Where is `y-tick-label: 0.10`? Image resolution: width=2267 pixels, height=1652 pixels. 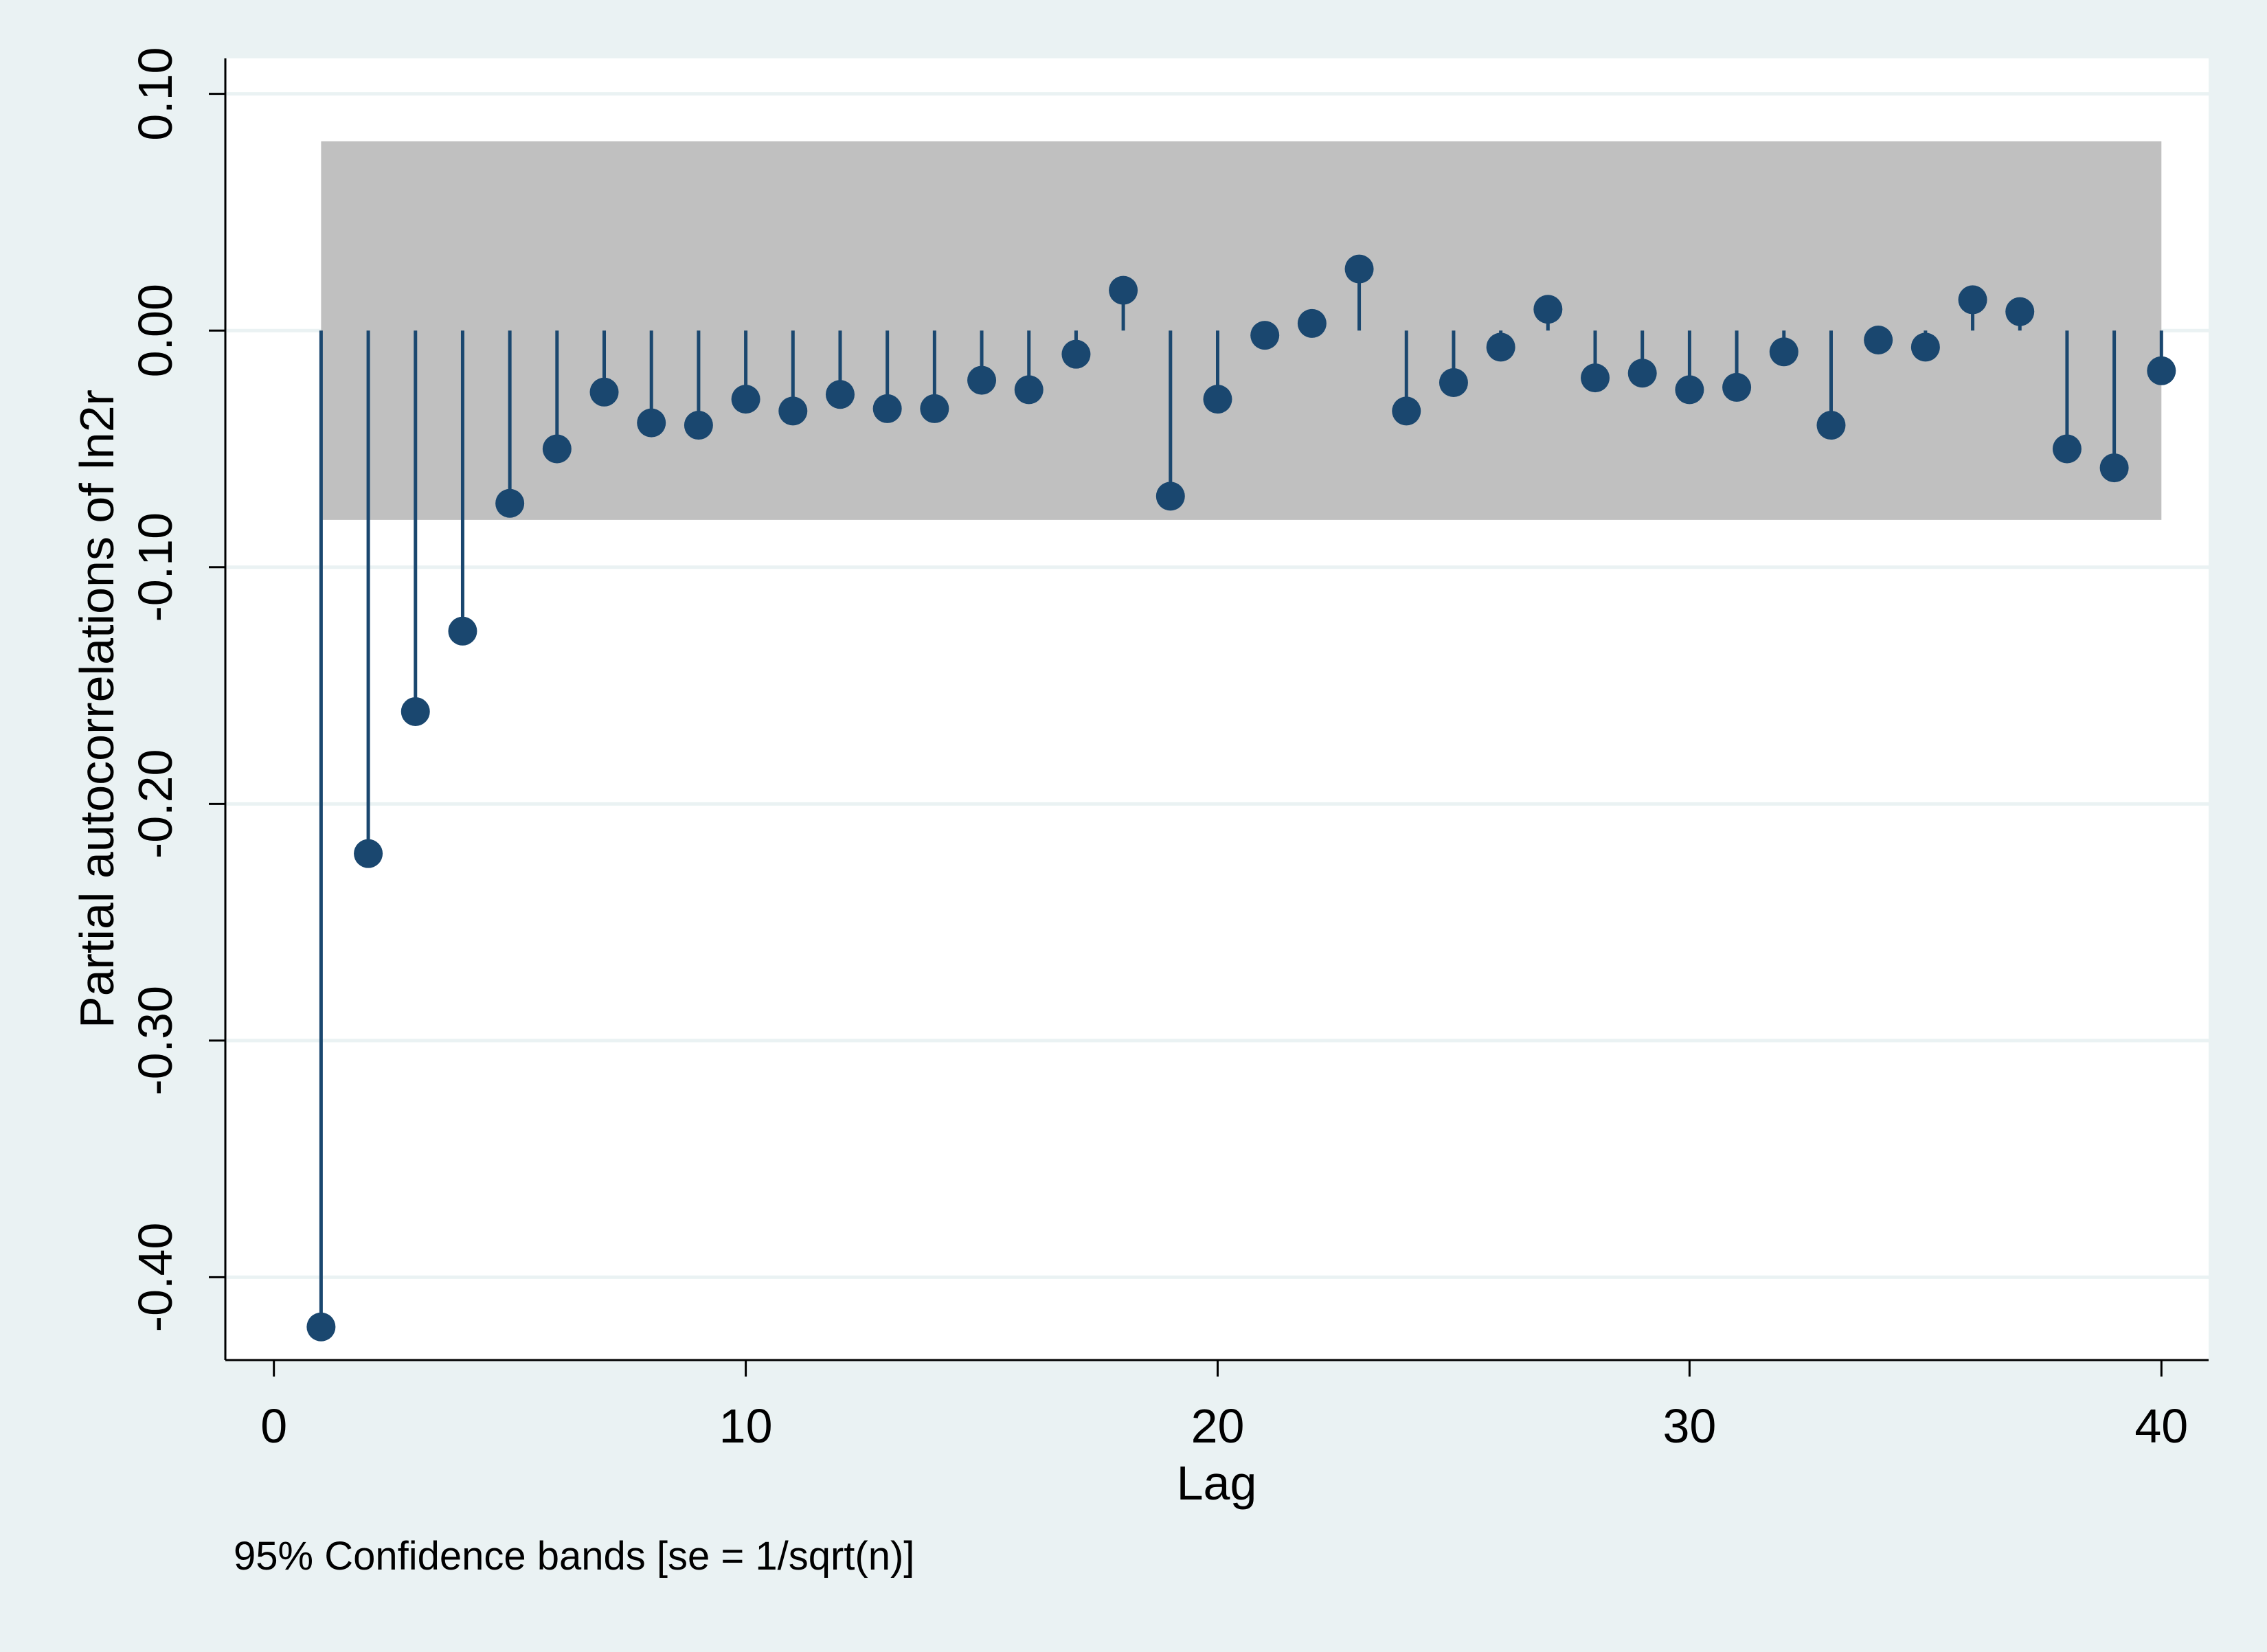
y-tick-label: 0.10 is located at coordinates (155, 94).